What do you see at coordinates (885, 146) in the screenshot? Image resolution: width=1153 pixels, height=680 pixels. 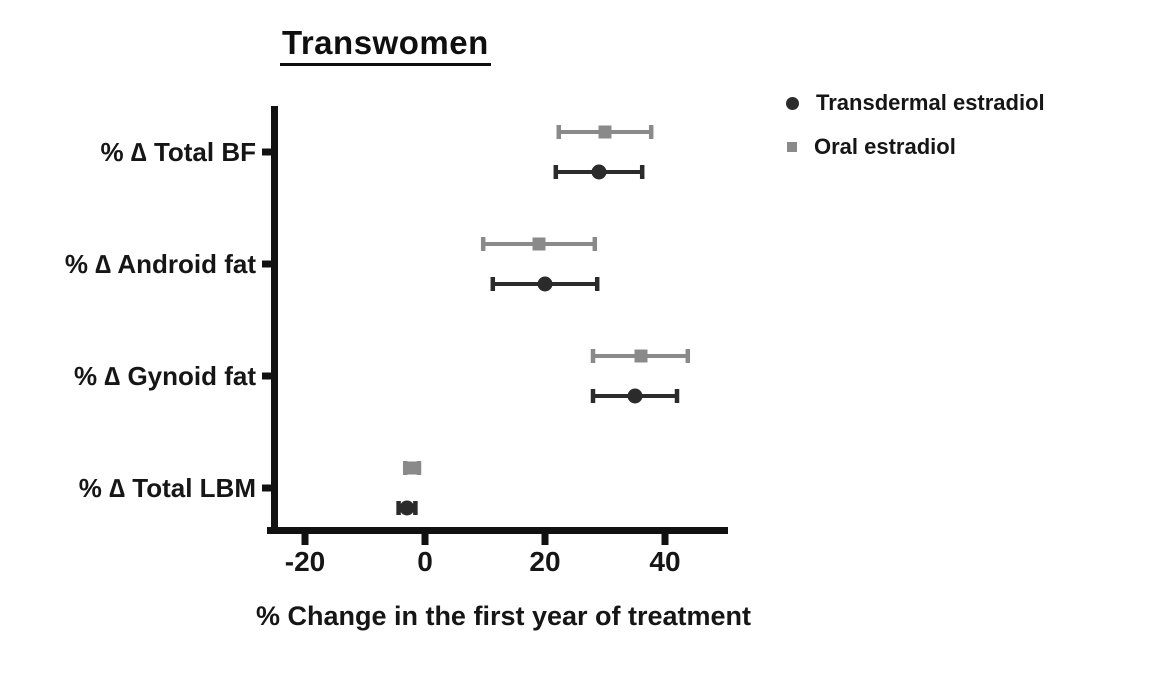 I see `legend-label: Oral estradiol` at bounding box center [885, 146].